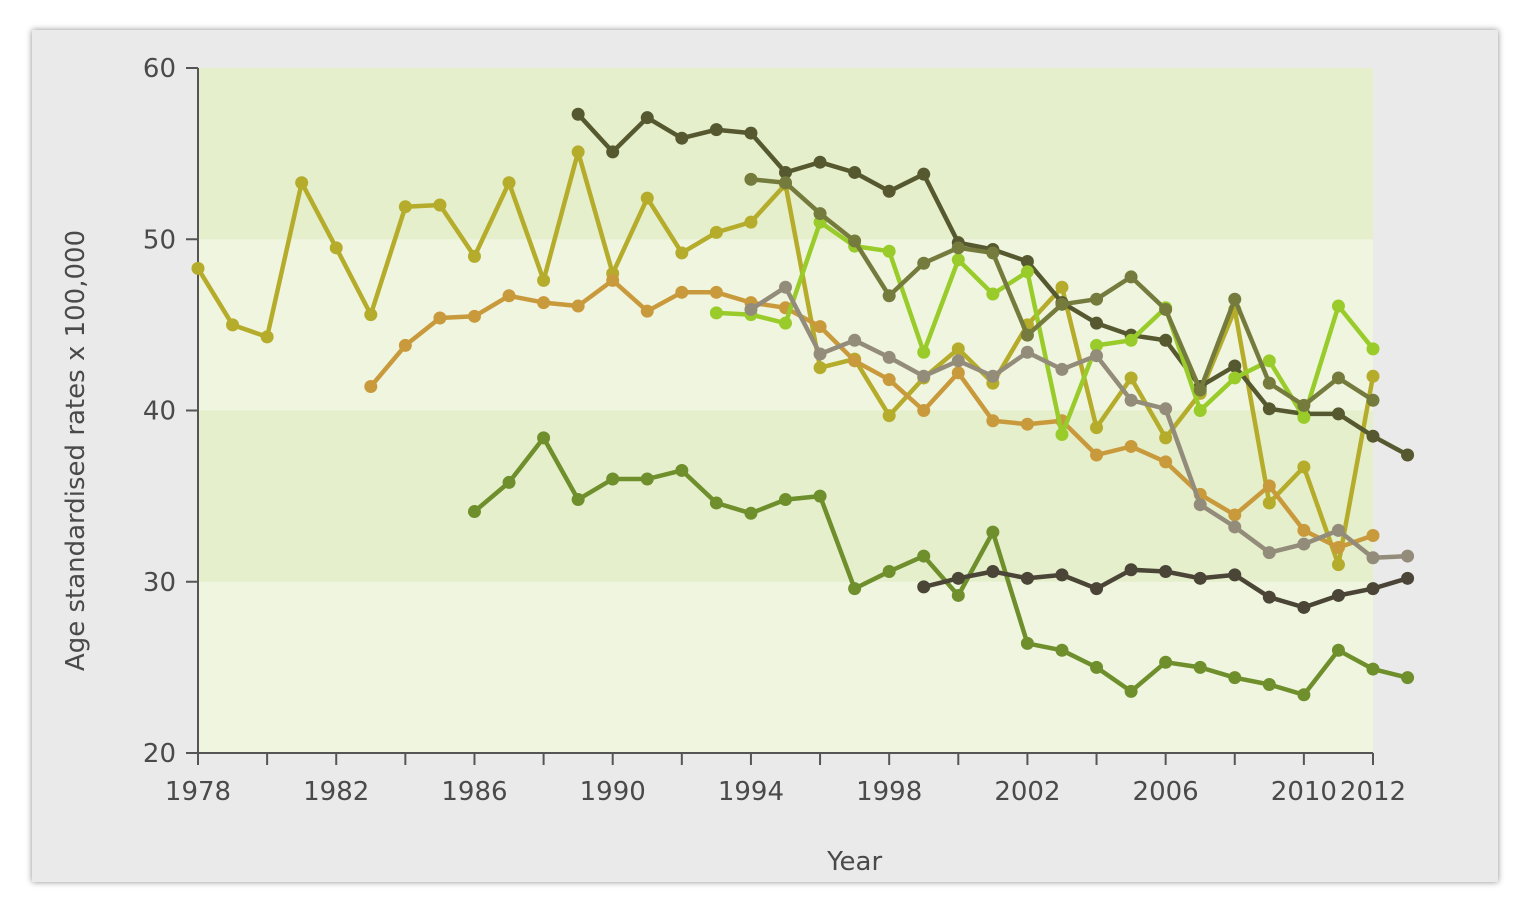  What do you see at coordinates (751, 792) in the screenshot?
I see `x-tick-label: 1994` at bounding box center [751, 792].